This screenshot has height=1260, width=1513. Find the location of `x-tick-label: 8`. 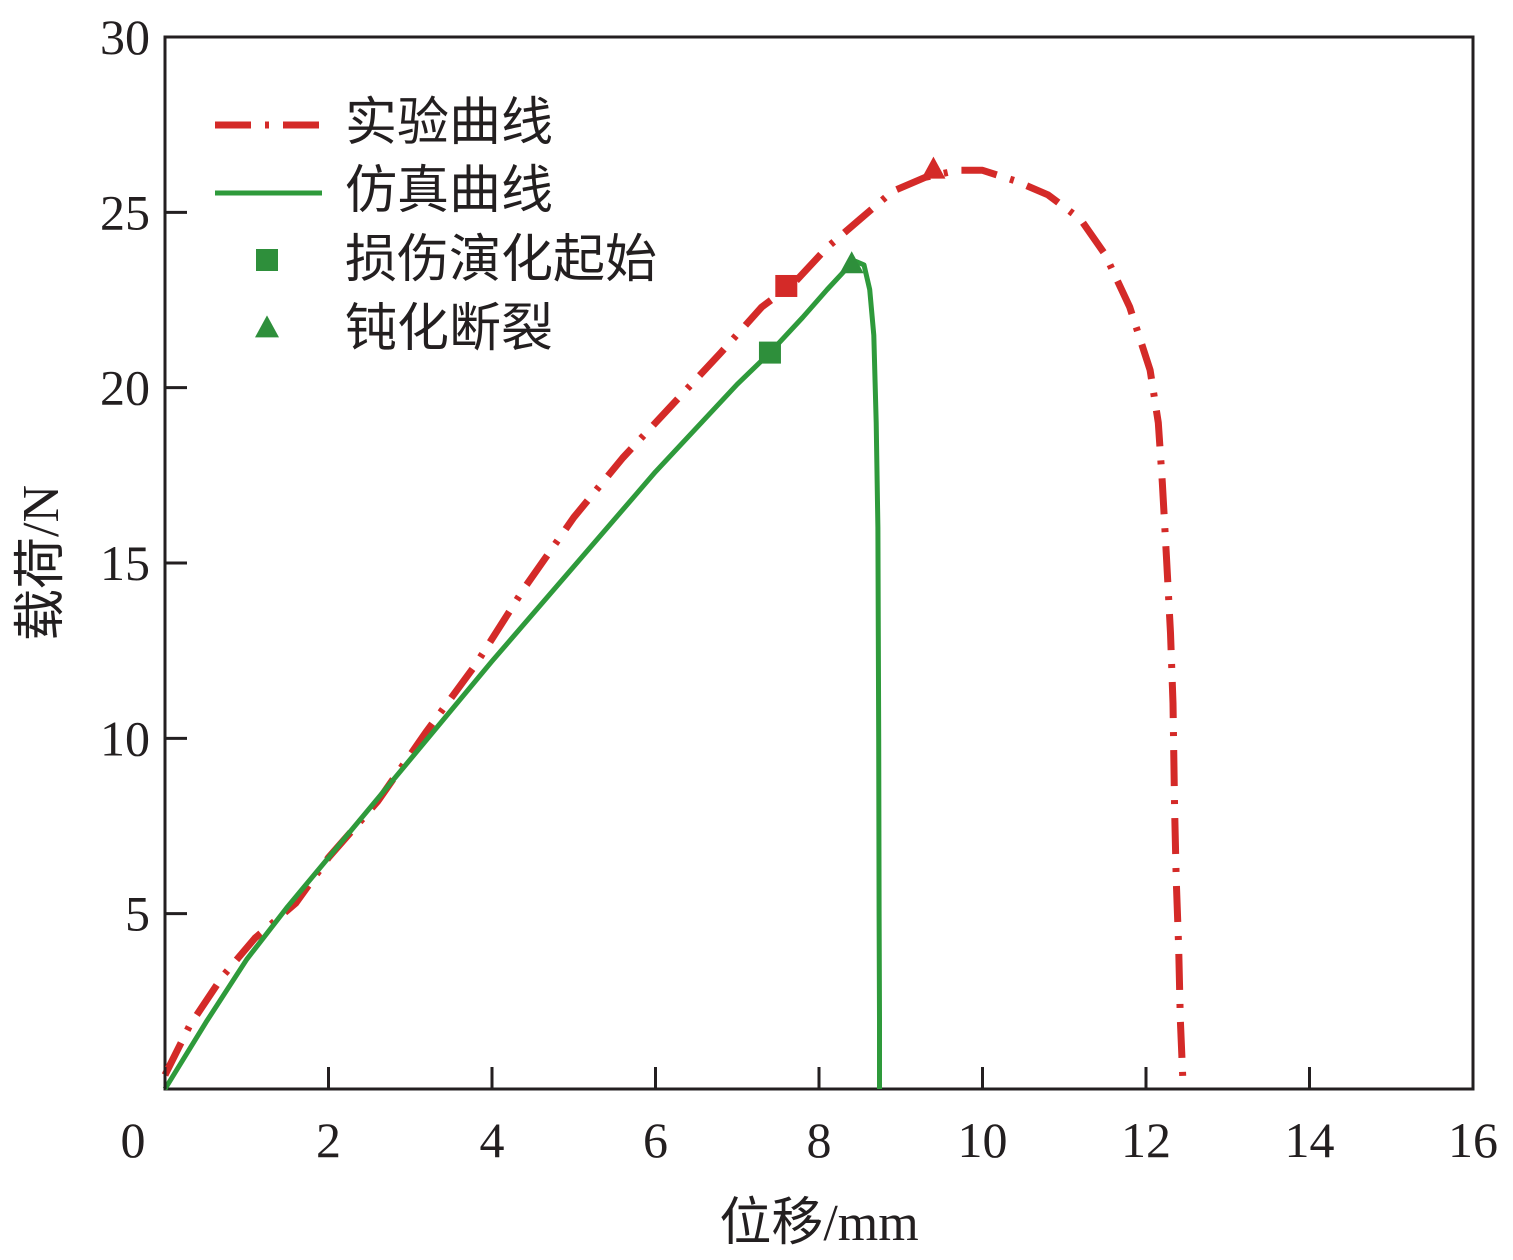

x-tick-label: 8 is located at coordinates (819, 1140).